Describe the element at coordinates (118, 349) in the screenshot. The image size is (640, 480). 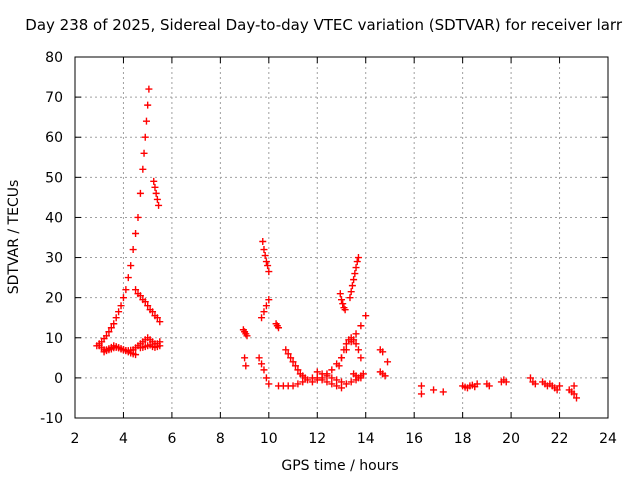
I see `series-arc-1-low` at that location.